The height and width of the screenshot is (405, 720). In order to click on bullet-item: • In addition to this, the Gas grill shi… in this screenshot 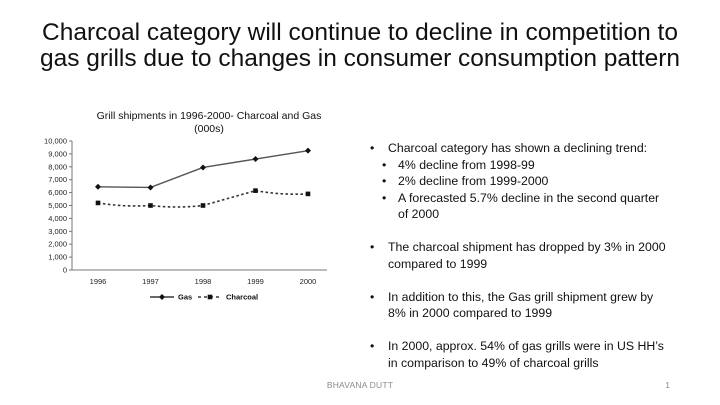, I will do `click(518, 305)`.